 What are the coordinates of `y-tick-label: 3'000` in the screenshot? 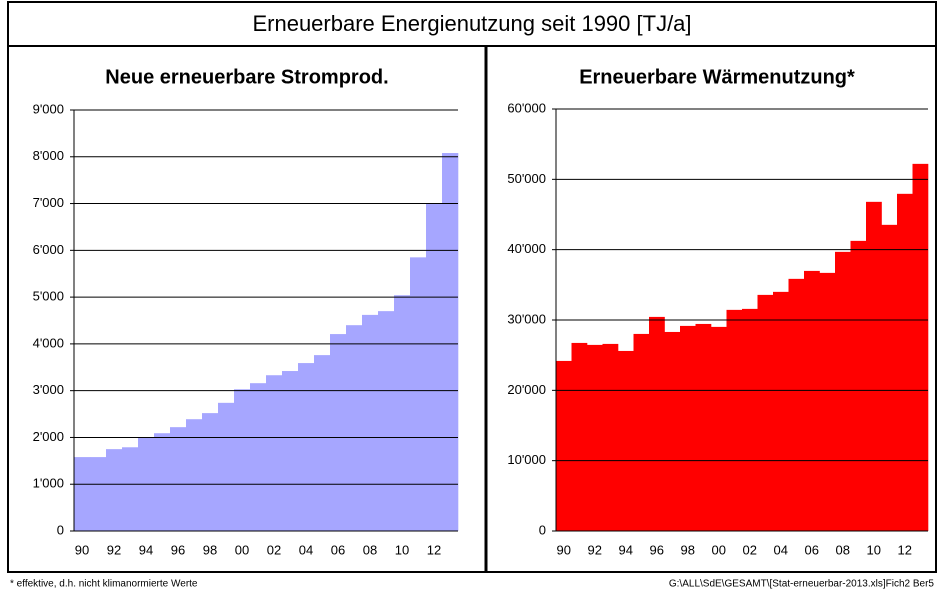 It's located at (48, 389).